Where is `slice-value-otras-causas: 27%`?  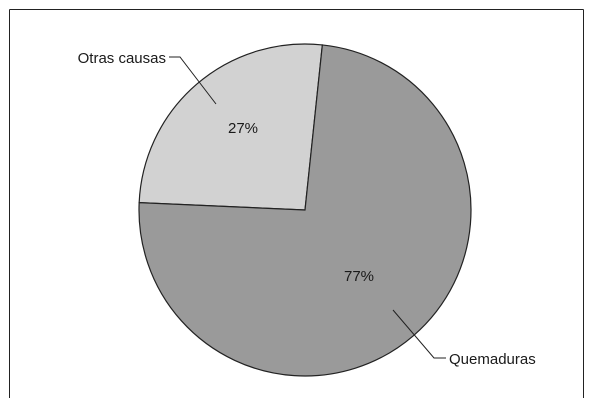
slice-value-otras-causas: 27% is located at coordinates (243, 128).